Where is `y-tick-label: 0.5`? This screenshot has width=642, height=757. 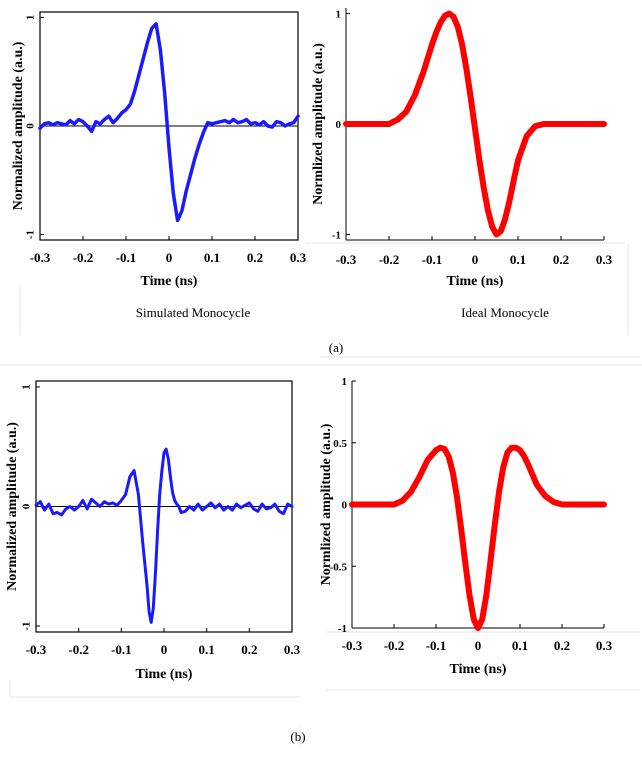 y-tick-label: 0.5 is located at coordinates (340, 444).